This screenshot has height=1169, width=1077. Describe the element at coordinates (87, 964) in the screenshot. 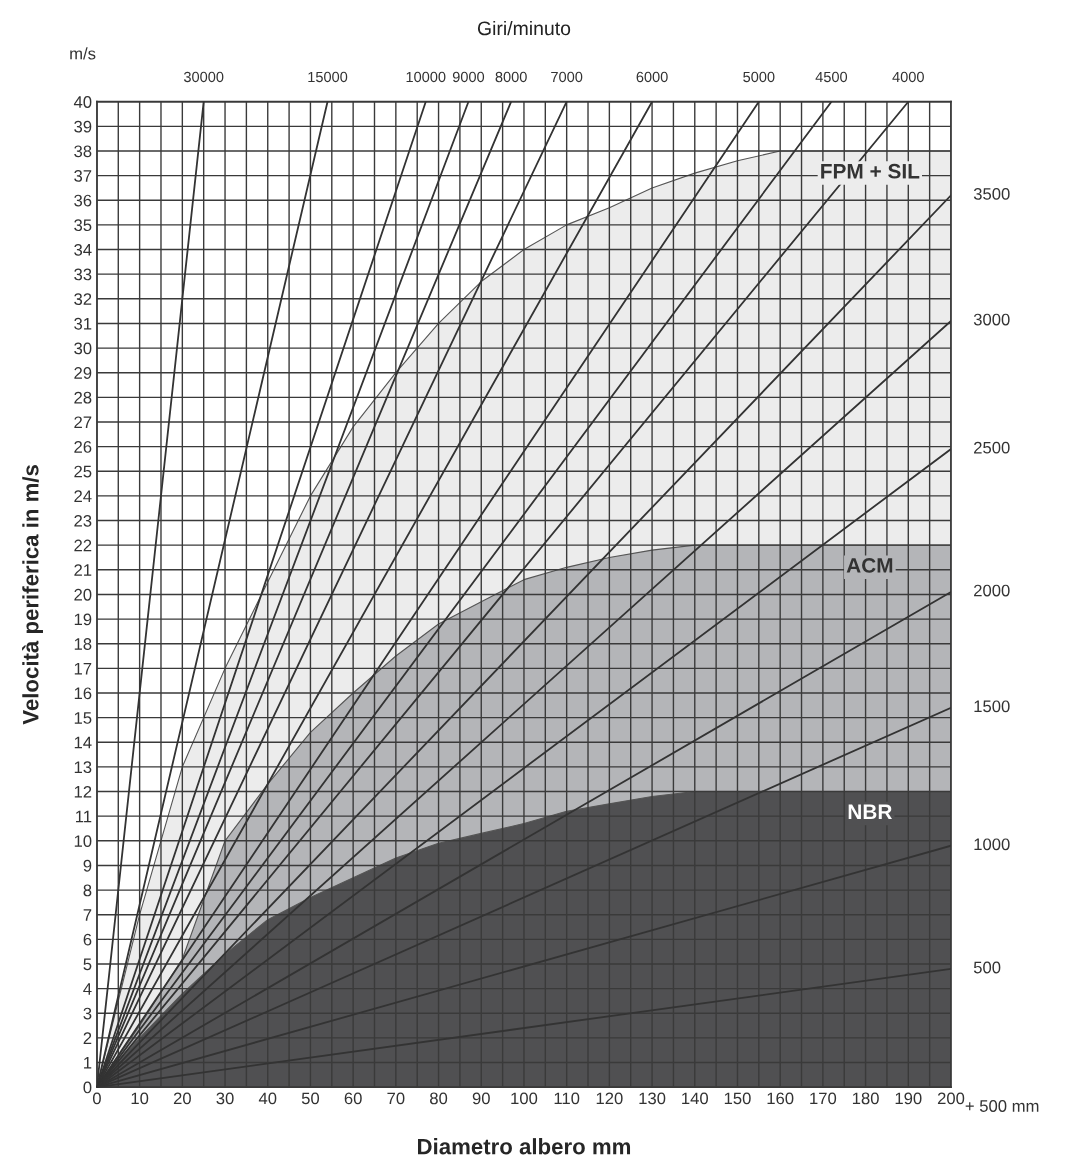

I see `y-tick-label: 5` at that location.